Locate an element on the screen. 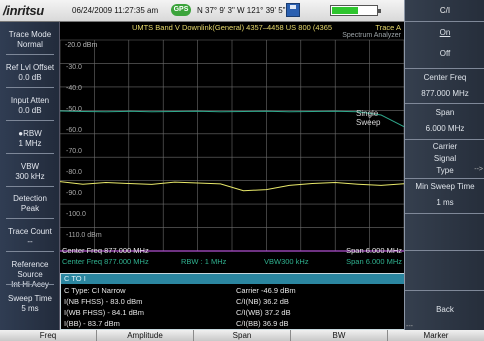  trace-count-item: Trace Count -- is located at coordinates (30, 239).